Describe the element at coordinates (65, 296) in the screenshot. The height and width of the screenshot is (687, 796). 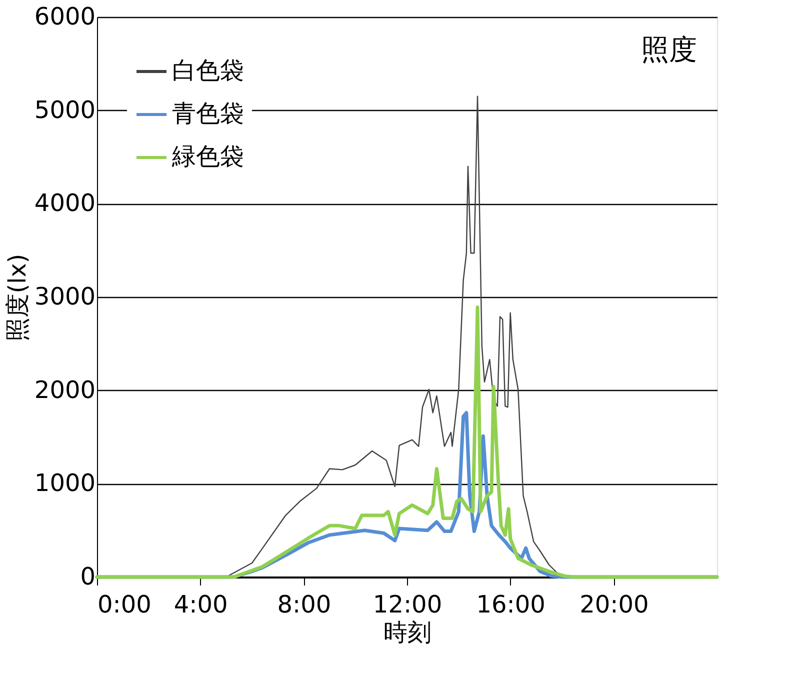
I see `y-tick-label: 3000` at that location.